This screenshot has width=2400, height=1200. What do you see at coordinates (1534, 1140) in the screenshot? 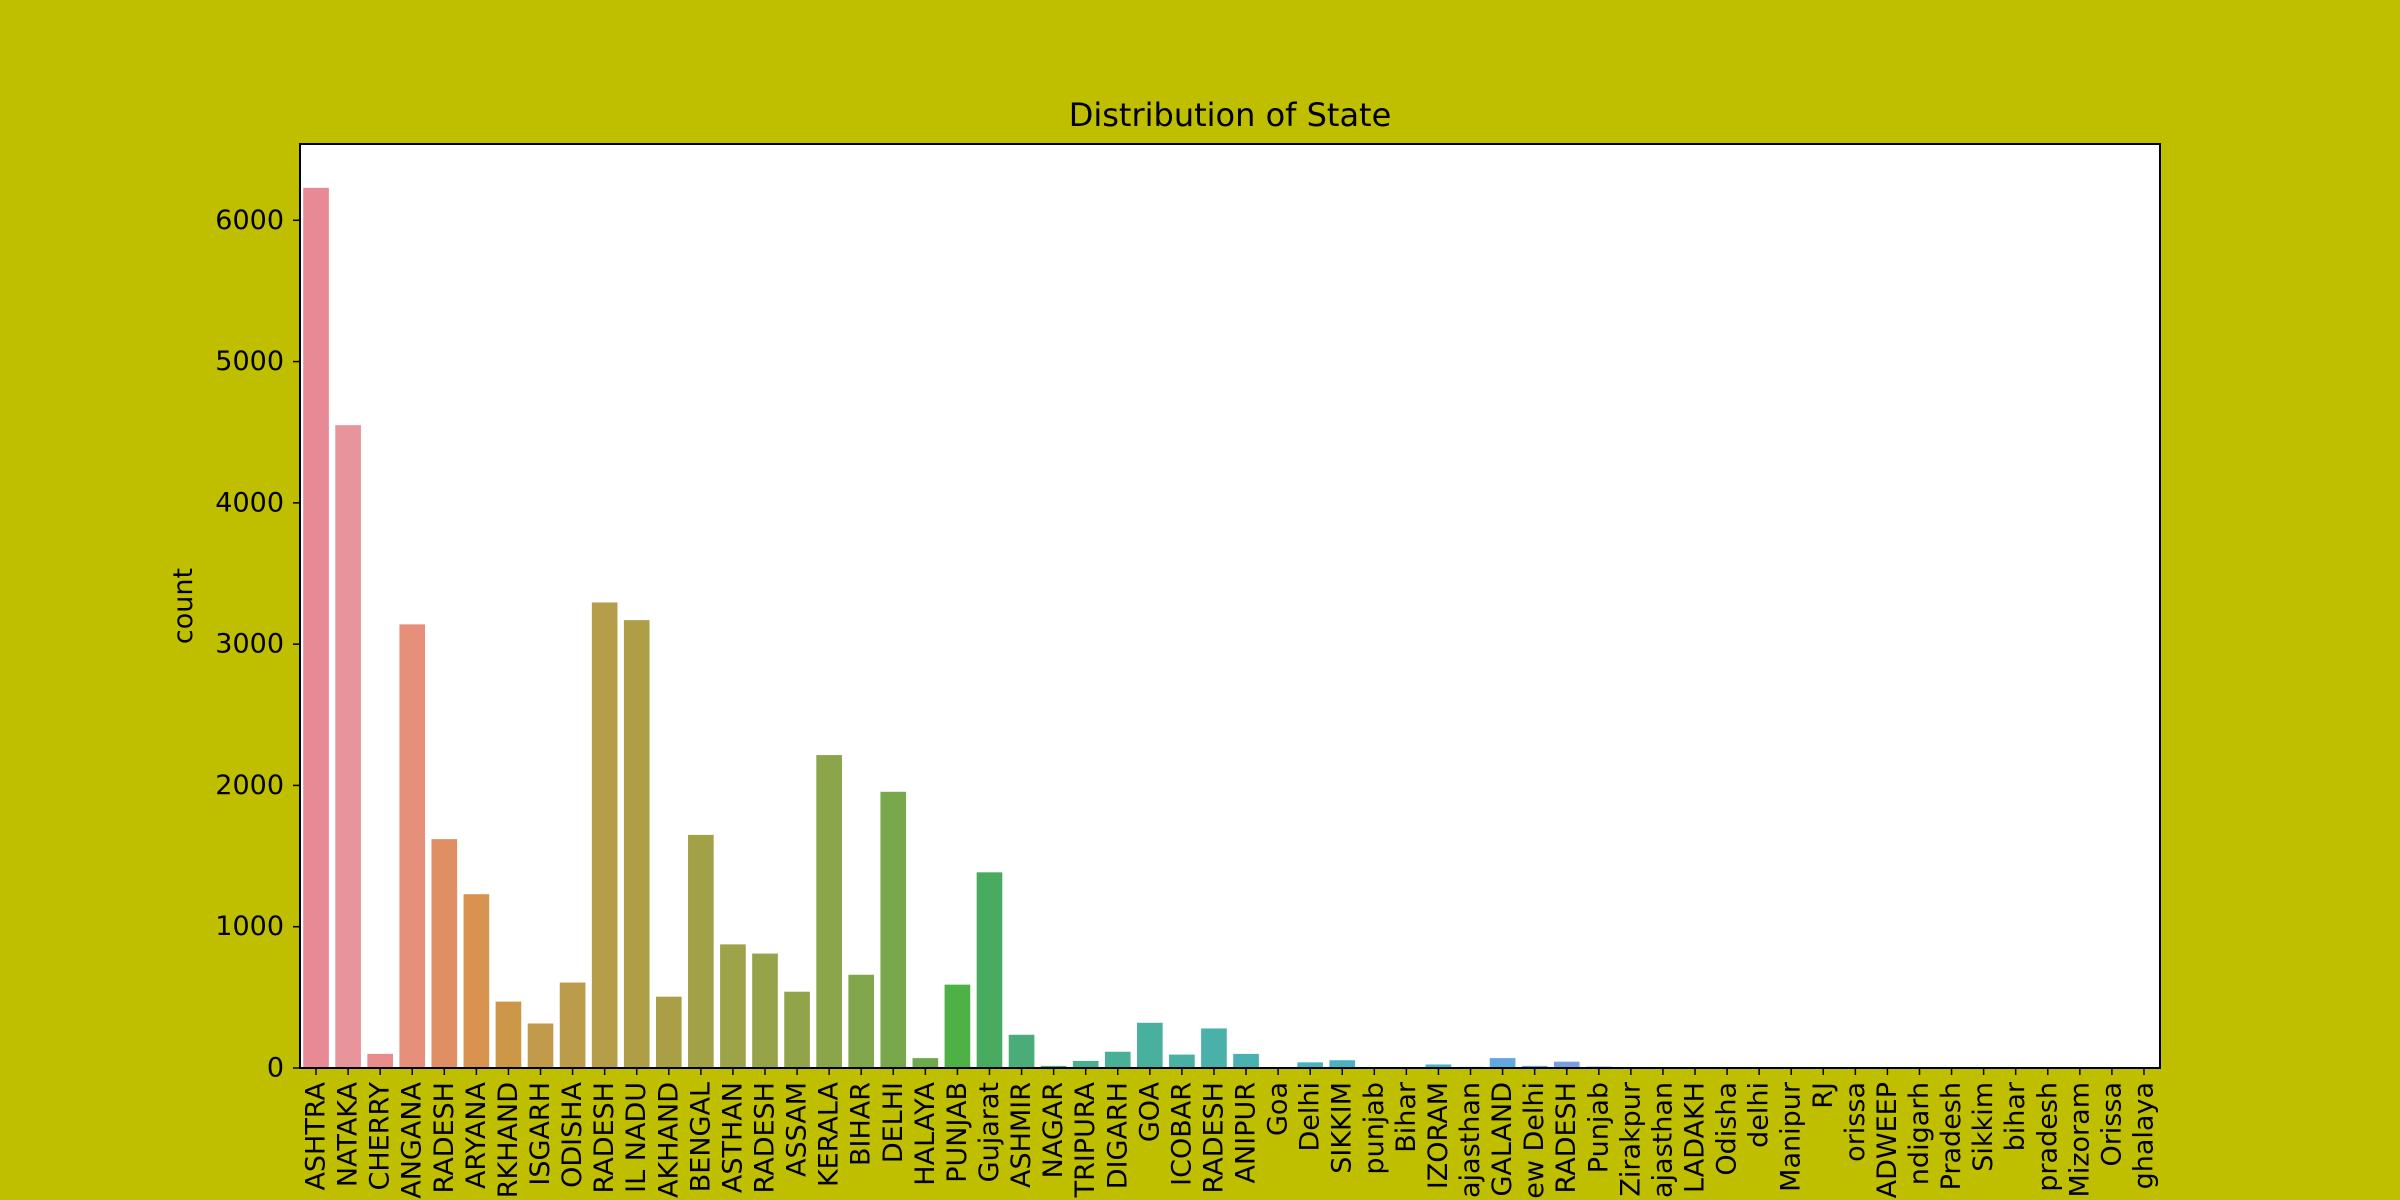
I see `x-tick-label: ew Delhi` at bounding box center [1534, 1140].